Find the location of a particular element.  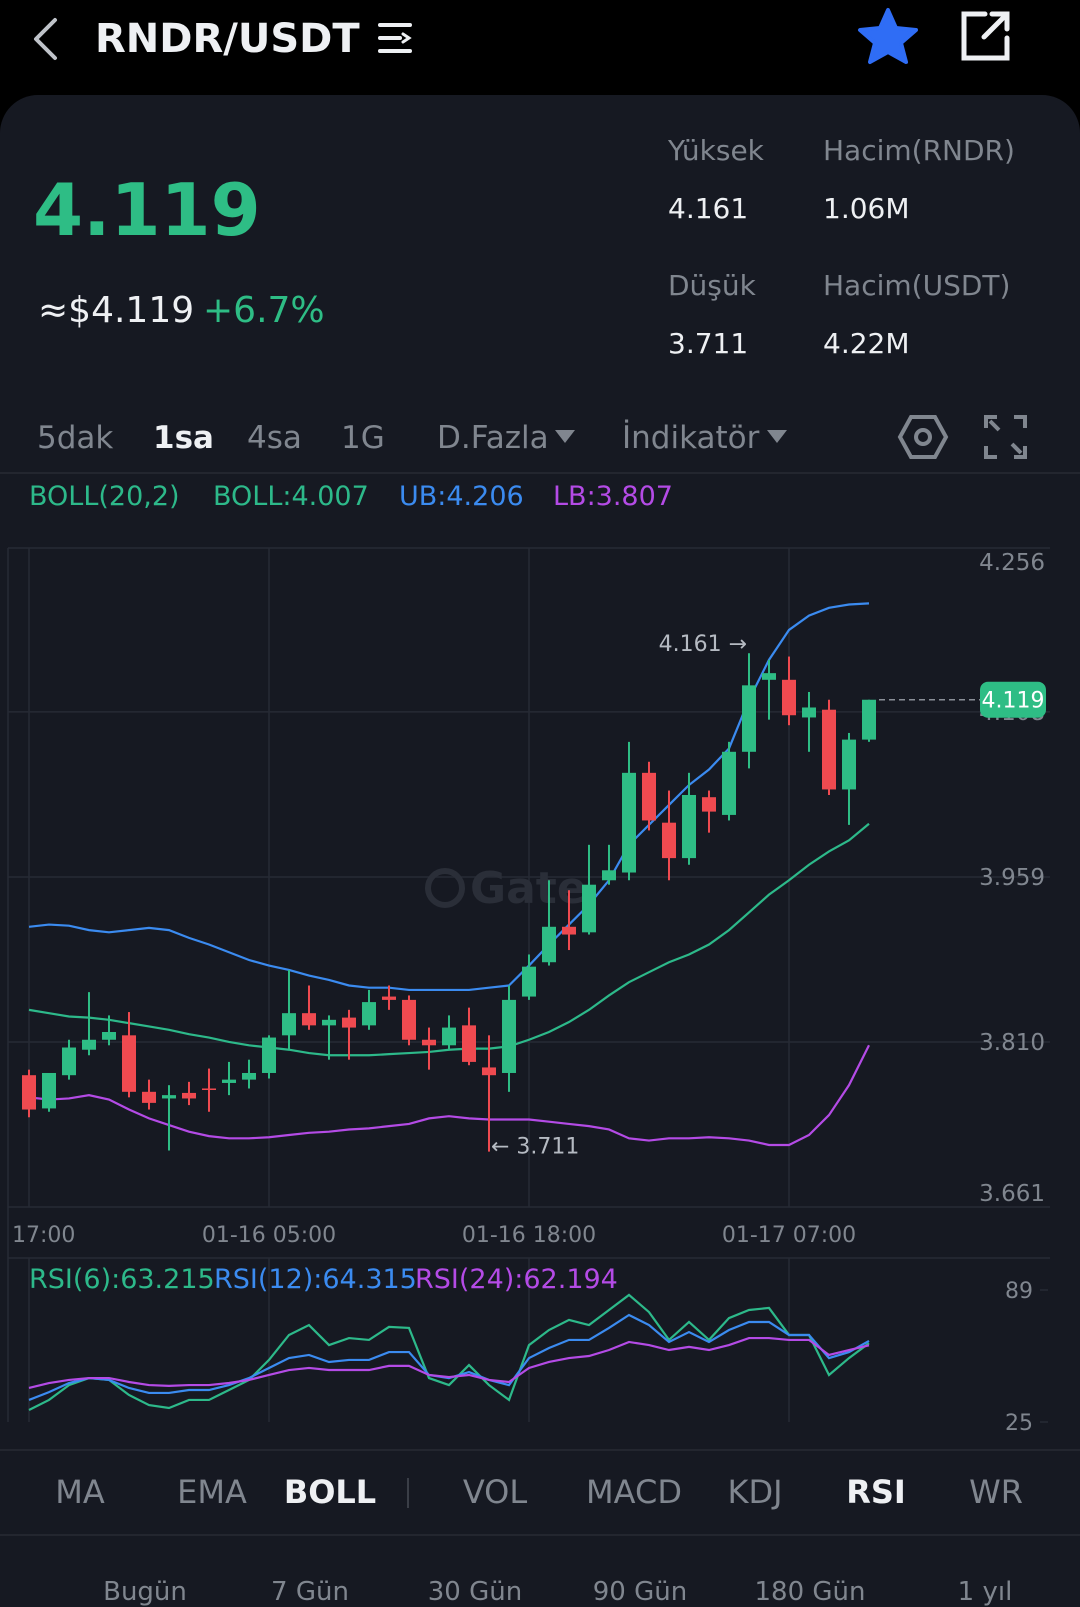

interval-tab: 5dak is located at coordinates (75, 438).